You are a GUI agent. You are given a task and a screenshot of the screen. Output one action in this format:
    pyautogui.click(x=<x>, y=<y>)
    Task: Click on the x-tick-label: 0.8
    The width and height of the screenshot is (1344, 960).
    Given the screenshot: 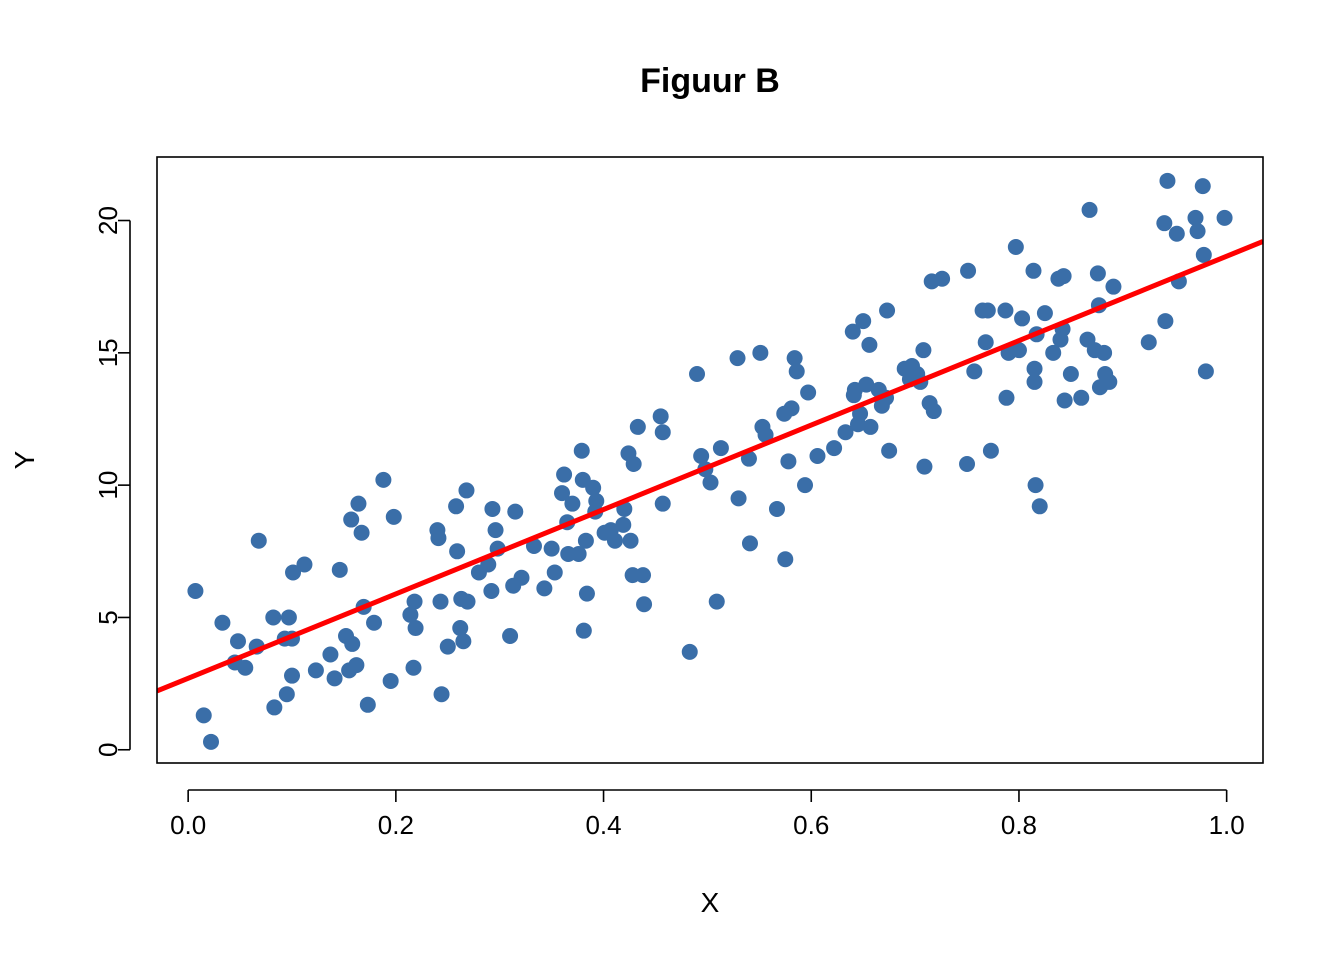 What is the action you would take?
    pyautogui.click(x=1019, y=825)
    